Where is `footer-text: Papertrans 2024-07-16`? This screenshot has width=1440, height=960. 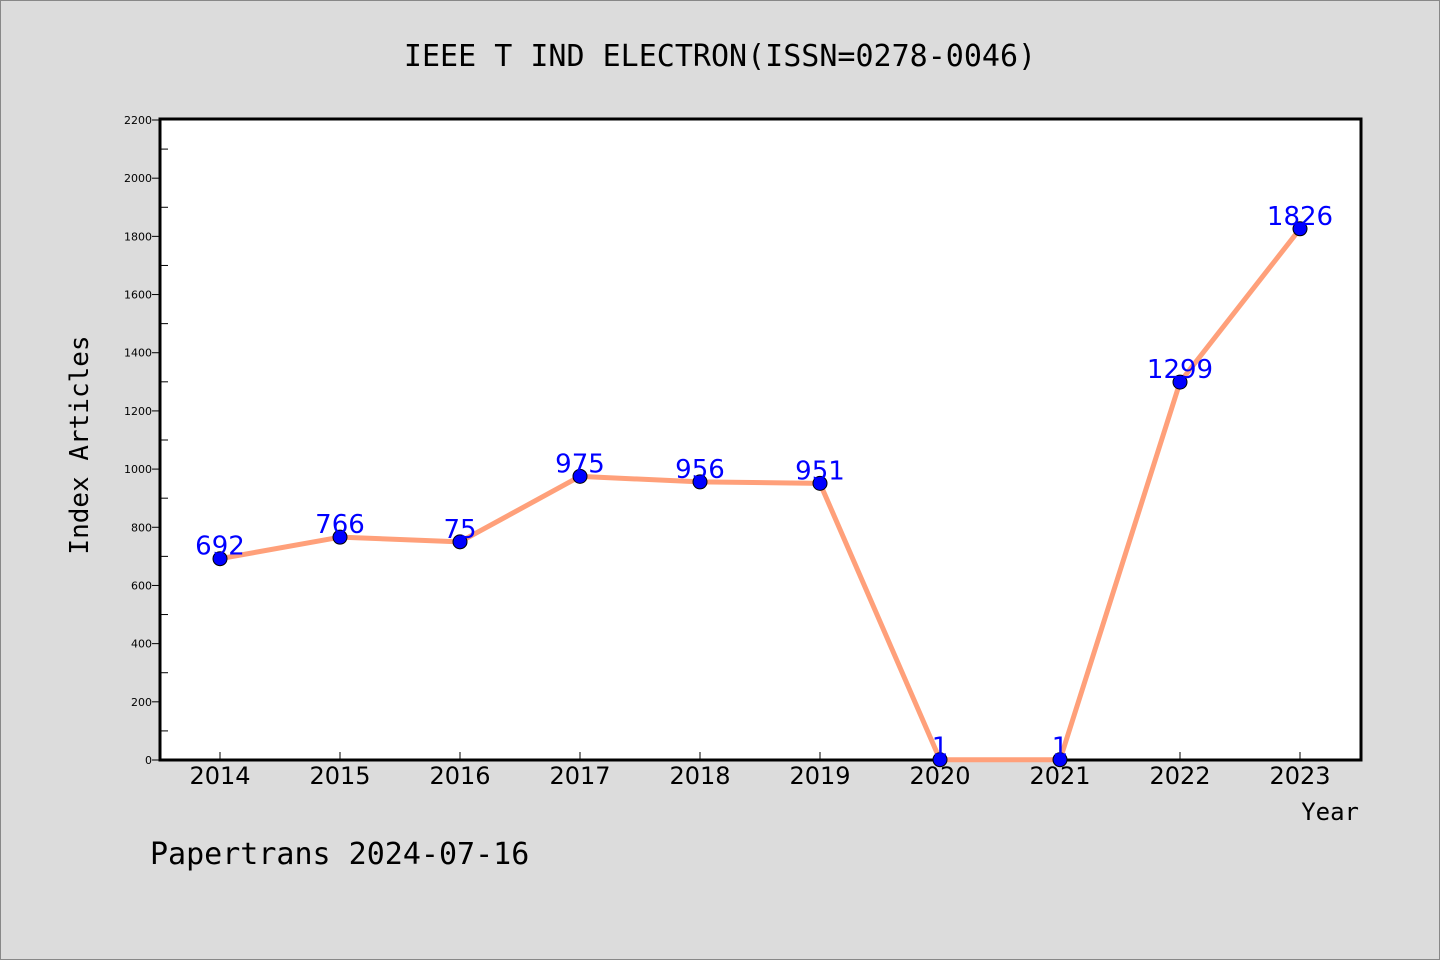 footer-text: Papertrans 2024-07-16 is located at coordinates (339, 854).